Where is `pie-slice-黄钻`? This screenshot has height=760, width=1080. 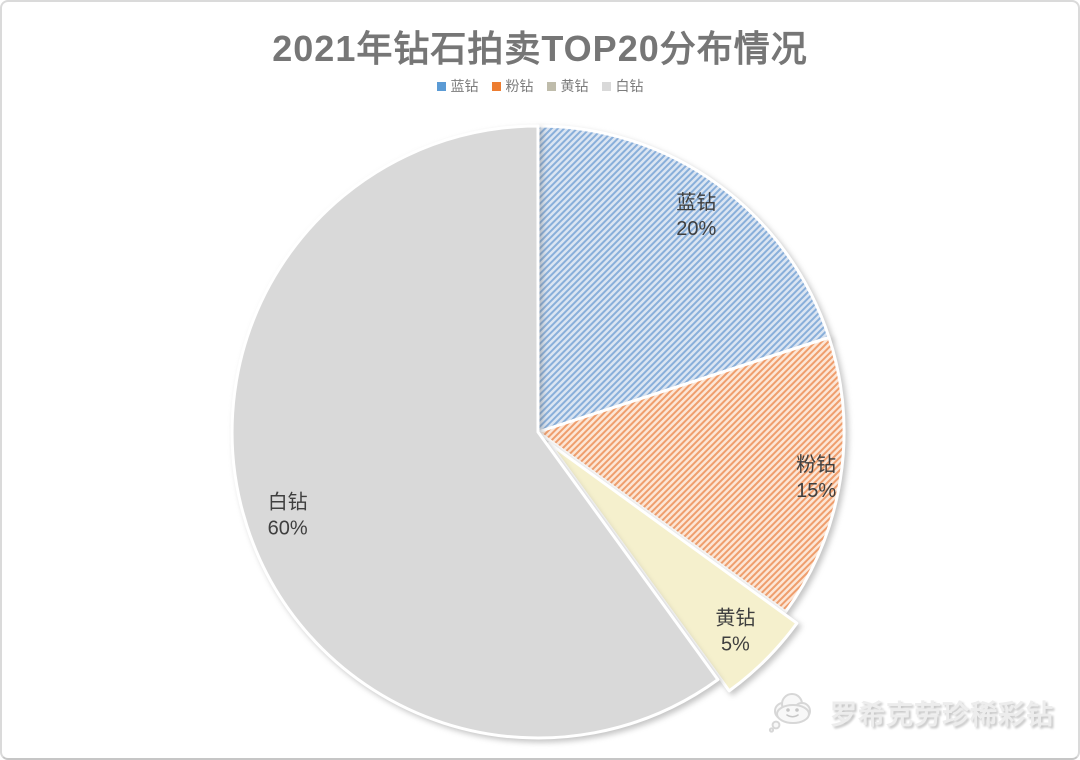
pie-slice-黄钻 is located at coordinates (673, 567).